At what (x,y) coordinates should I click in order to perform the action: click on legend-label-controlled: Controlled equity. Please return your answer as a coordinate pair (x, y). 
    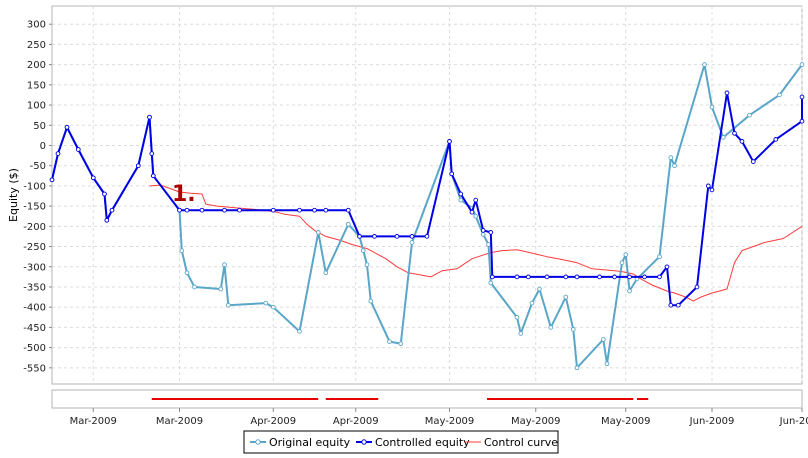
    Looking at the image, I should click on (422, 442).